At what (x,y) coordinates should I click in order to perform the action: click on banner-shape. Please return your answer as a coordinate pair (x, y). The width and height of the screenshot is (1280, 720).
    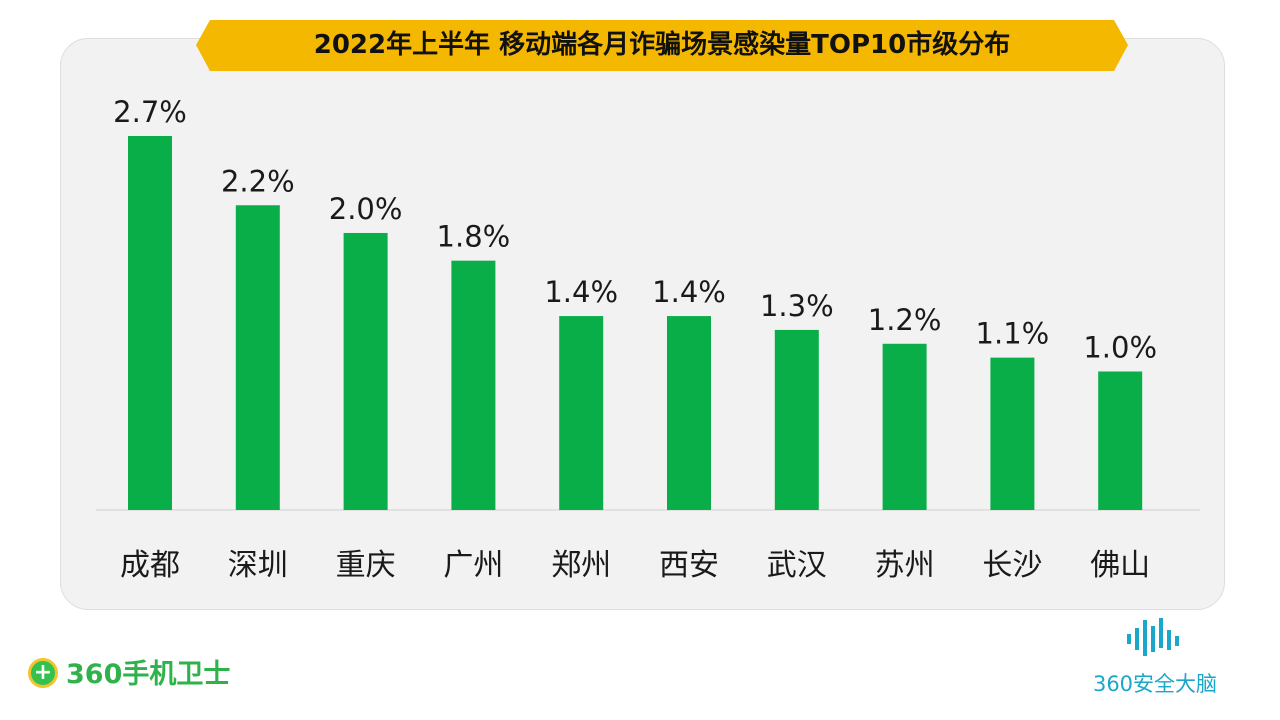
    Looking at the image, I should click on (662, 45).